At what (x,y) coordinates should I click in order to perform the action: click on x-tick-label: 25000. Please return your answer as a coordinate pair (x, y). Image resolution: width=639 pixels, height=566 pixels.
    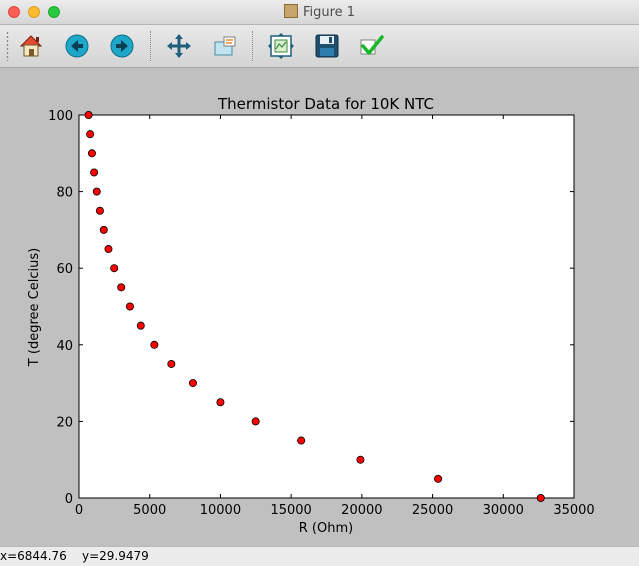
    Looking at the image, I should click on (432, 510).